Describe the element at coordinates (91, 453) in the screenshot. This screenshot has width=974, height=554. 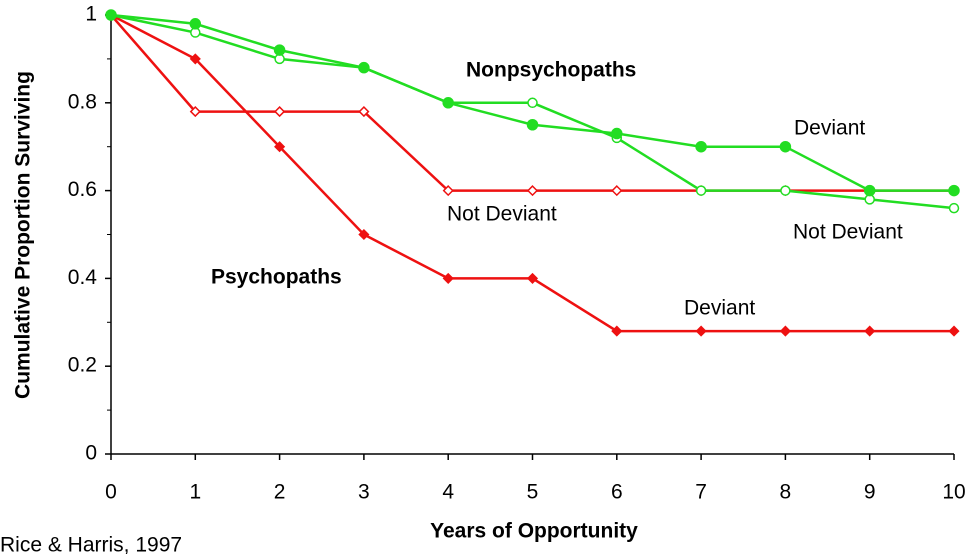
I see `y-tick-label: 0` at that location.